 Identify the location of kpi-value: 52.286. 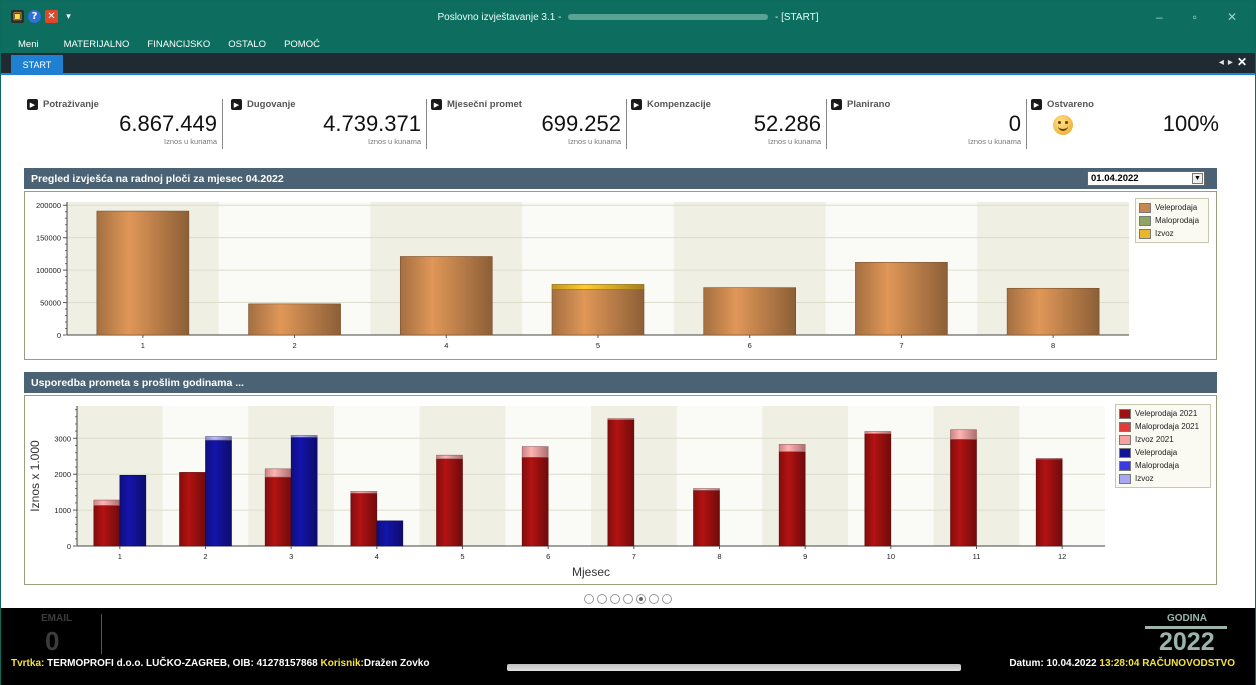
(787, 123).